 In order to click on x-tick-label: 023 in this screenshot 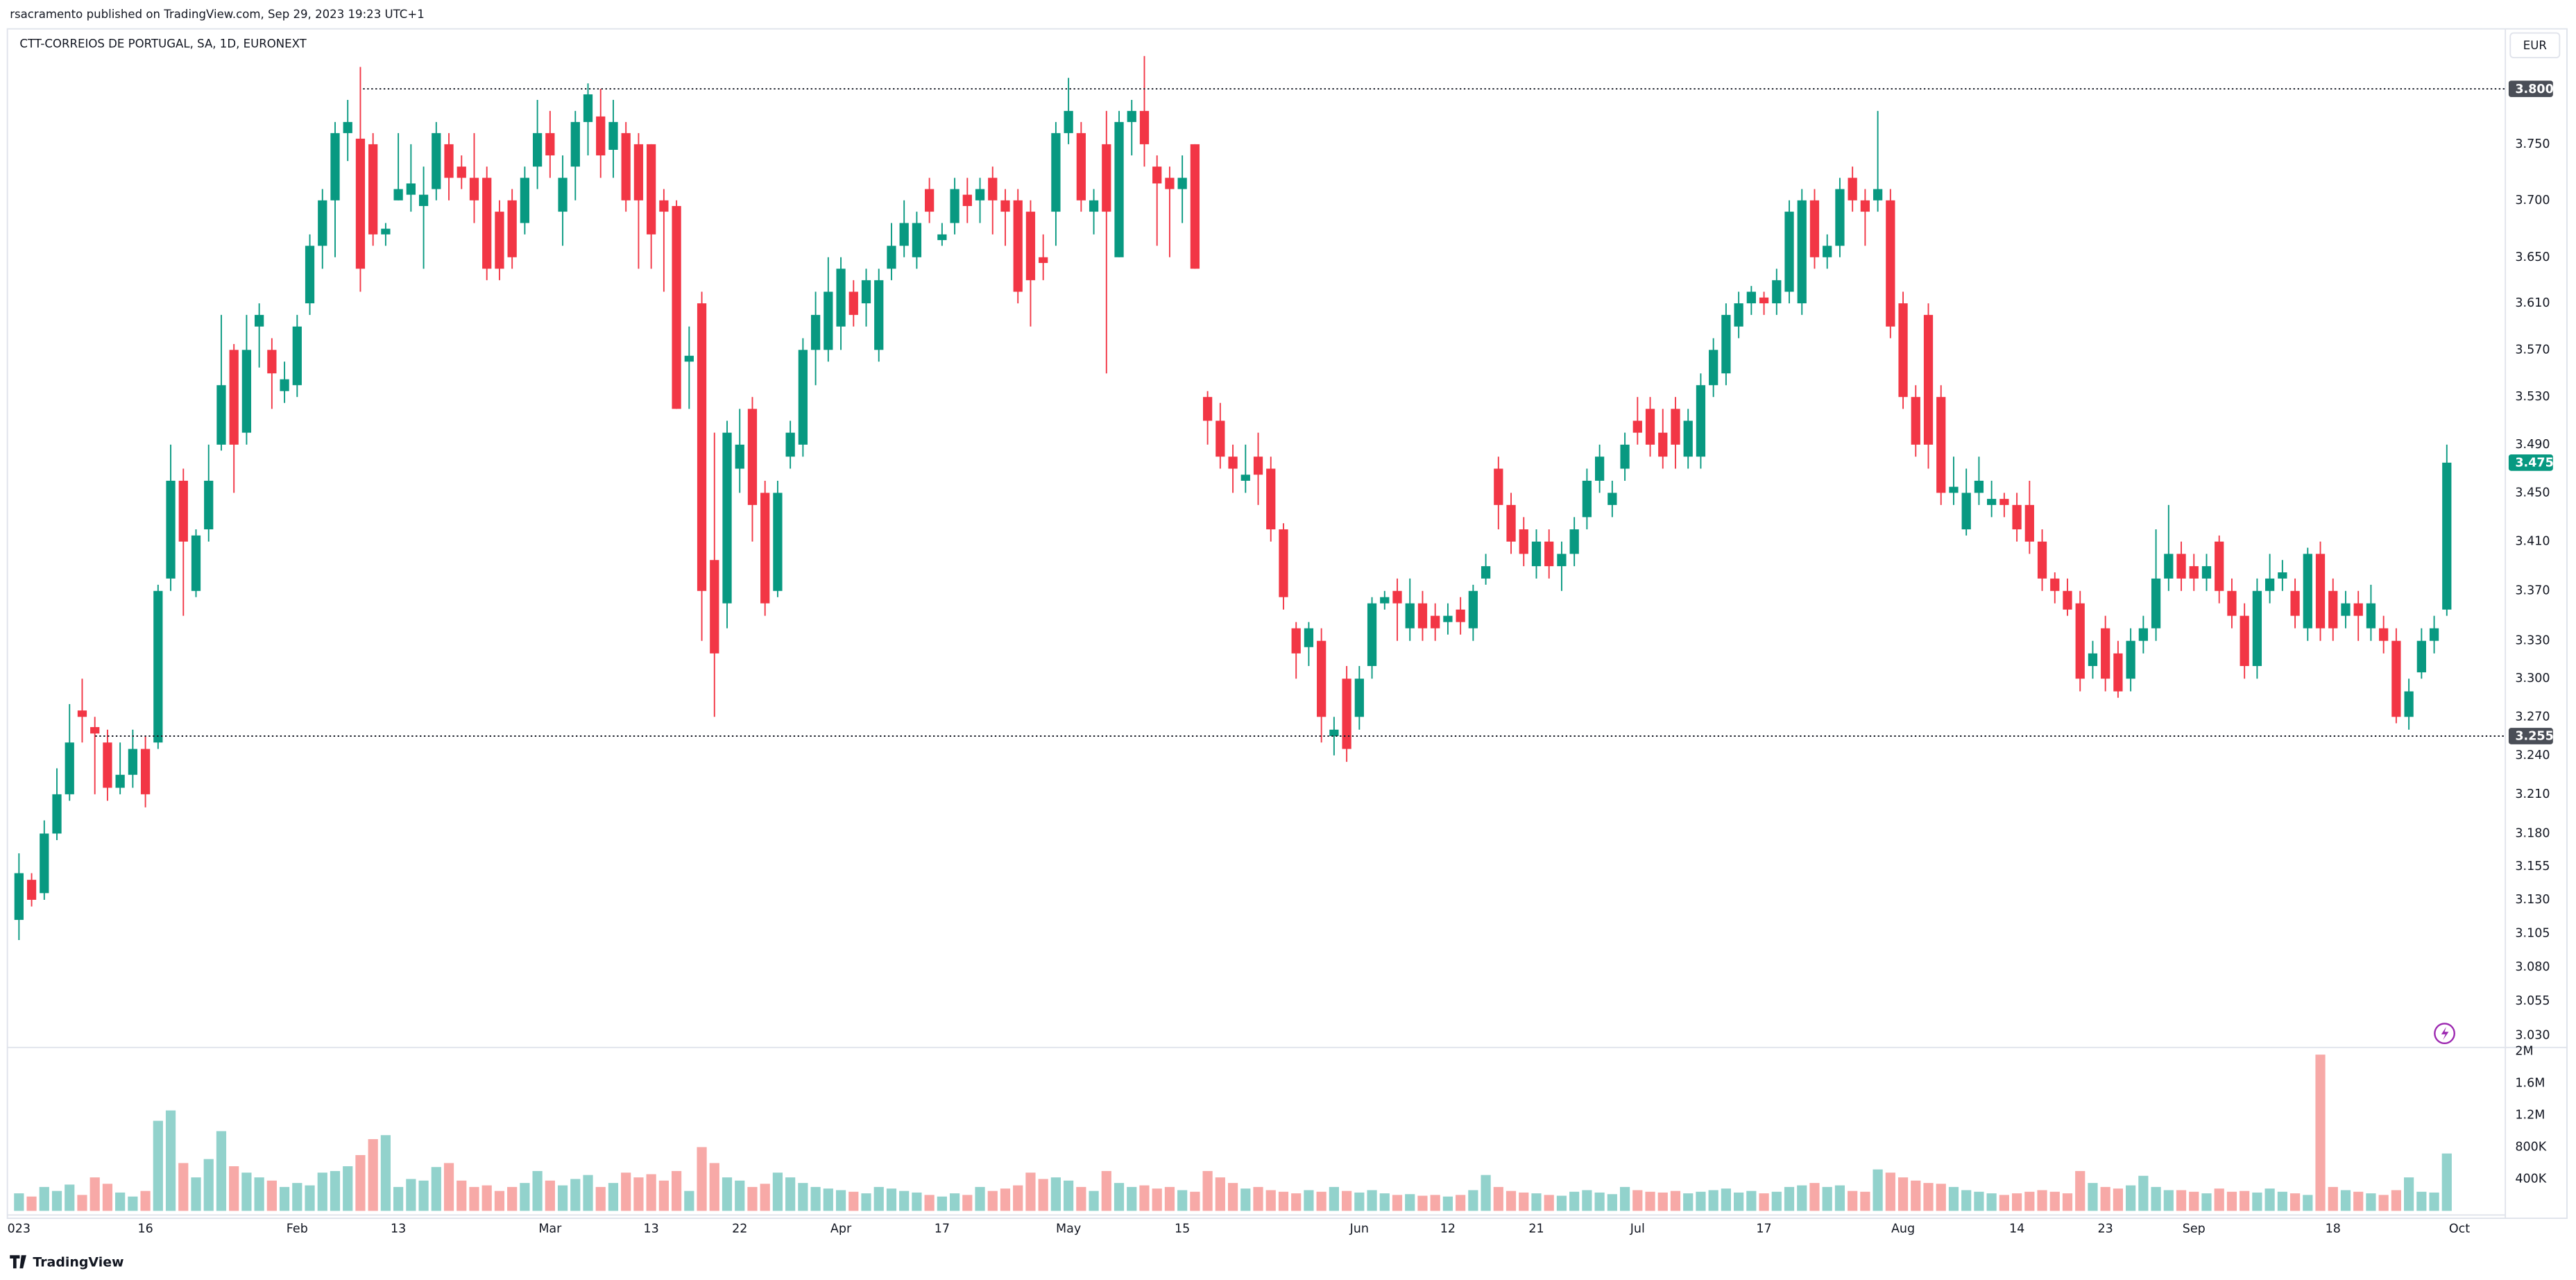, I will do `click(19, 1229)`.